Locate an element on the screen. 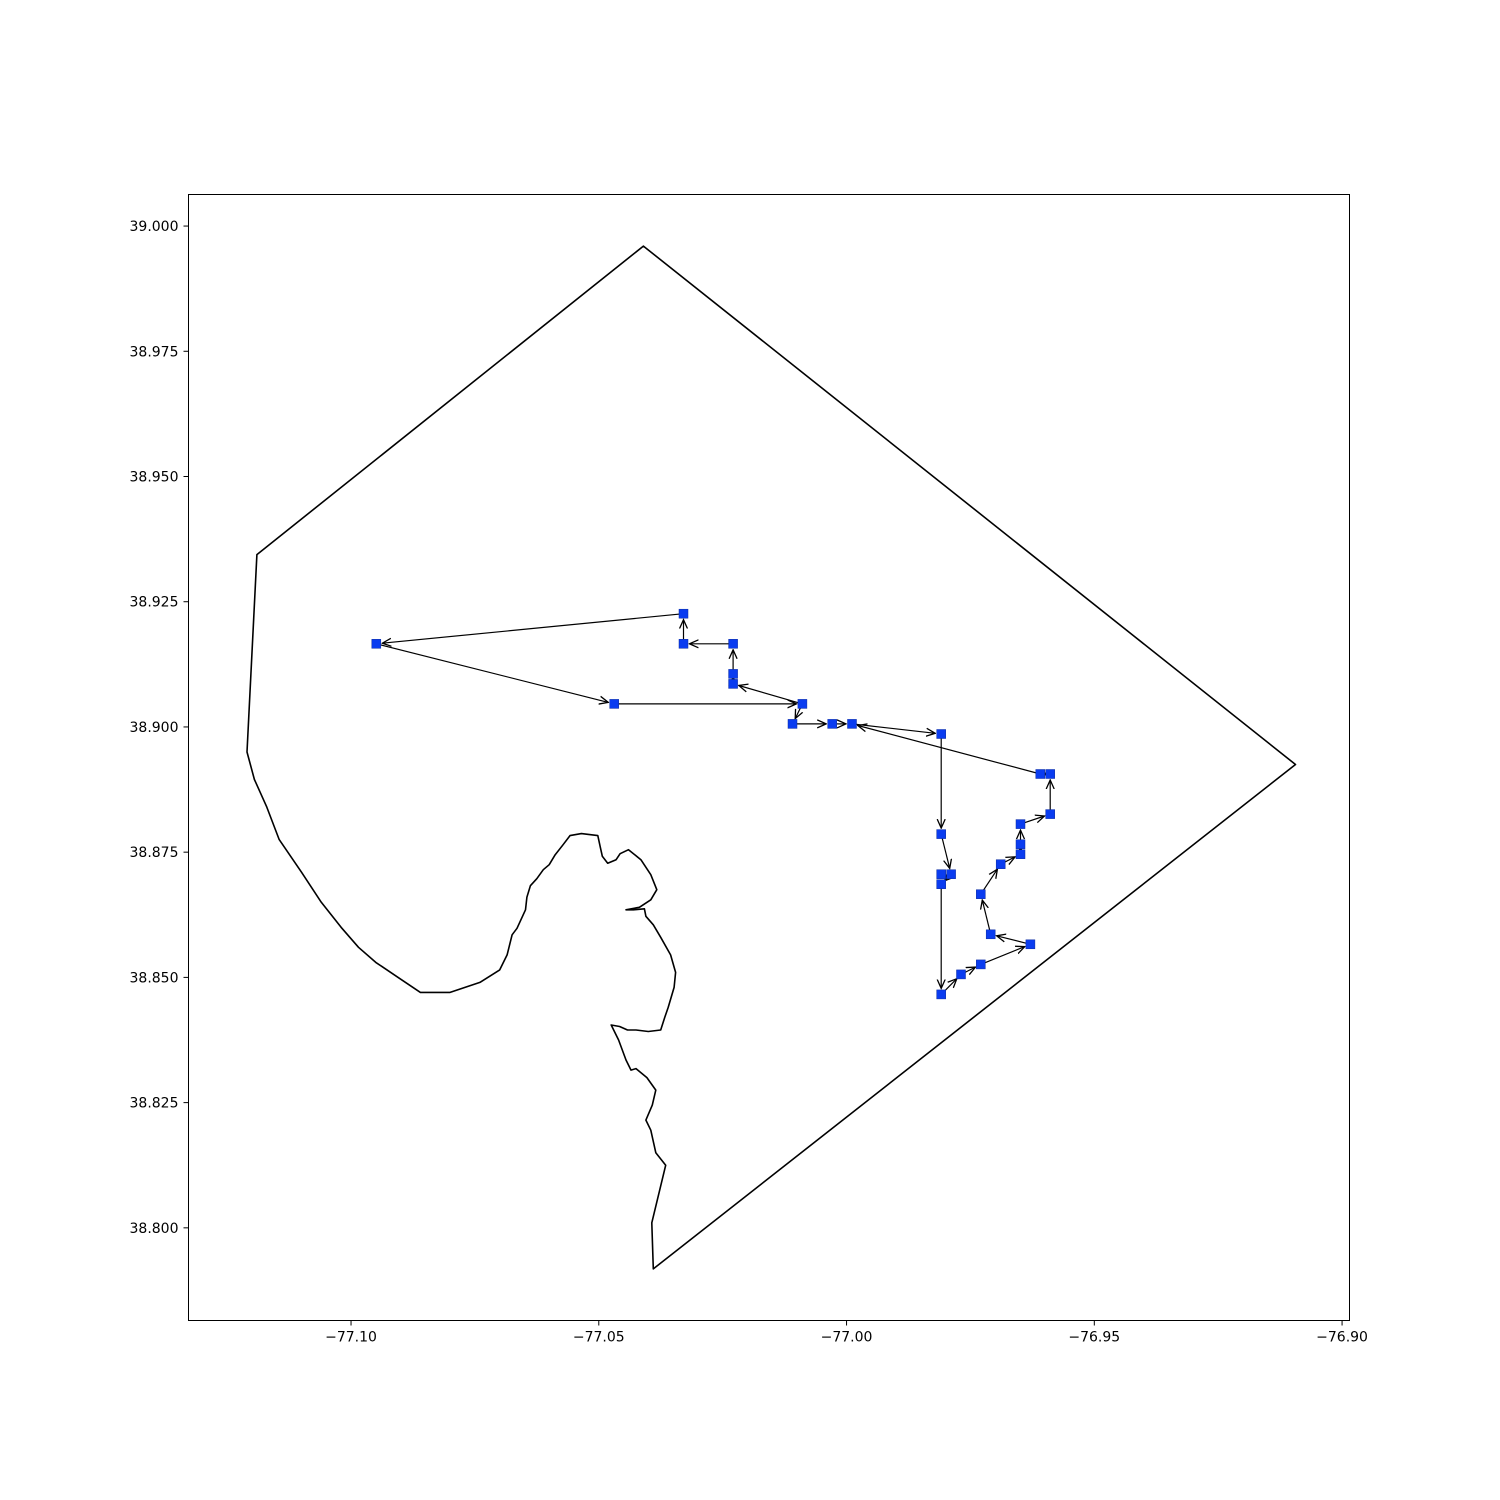 The height and width of the screenshot is (1500, 1500). x-tick-label: −77.10 is located at coordinates (351, 1338).